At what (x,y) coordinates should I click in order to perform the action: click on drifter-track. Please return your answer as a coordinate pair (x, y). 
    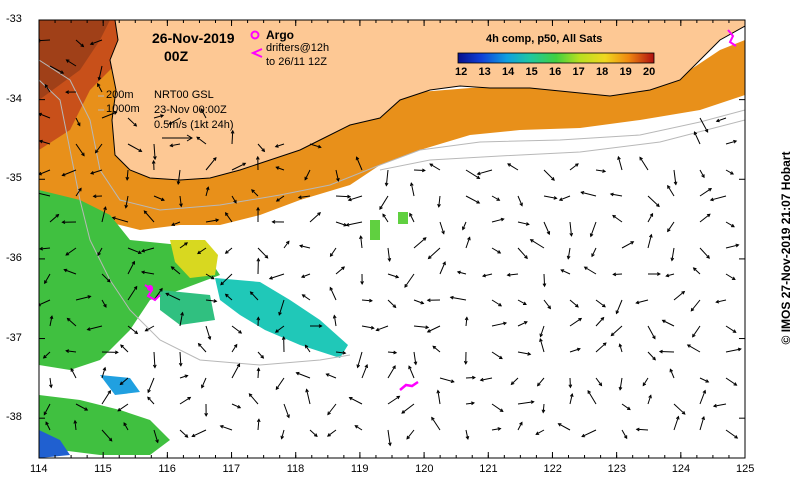
    Looking at the image, I should click on (732, 38).